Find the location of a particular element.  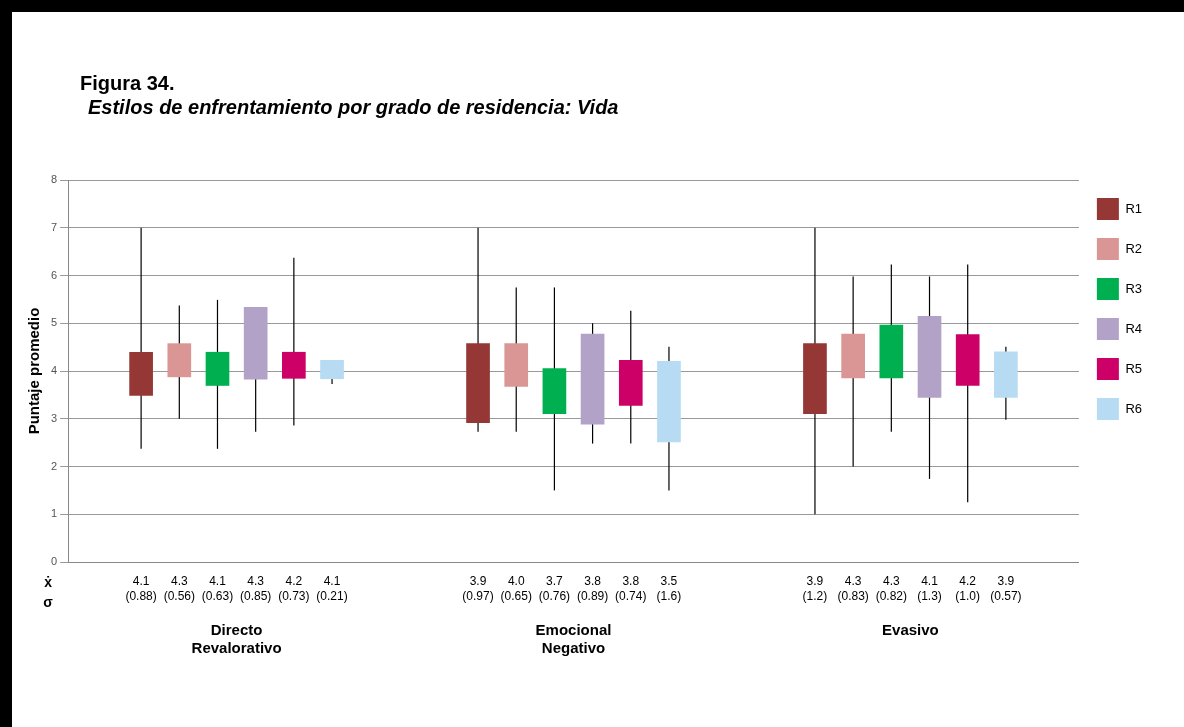

text: 3.8 (0.74) is located at coordinates (631, 589).